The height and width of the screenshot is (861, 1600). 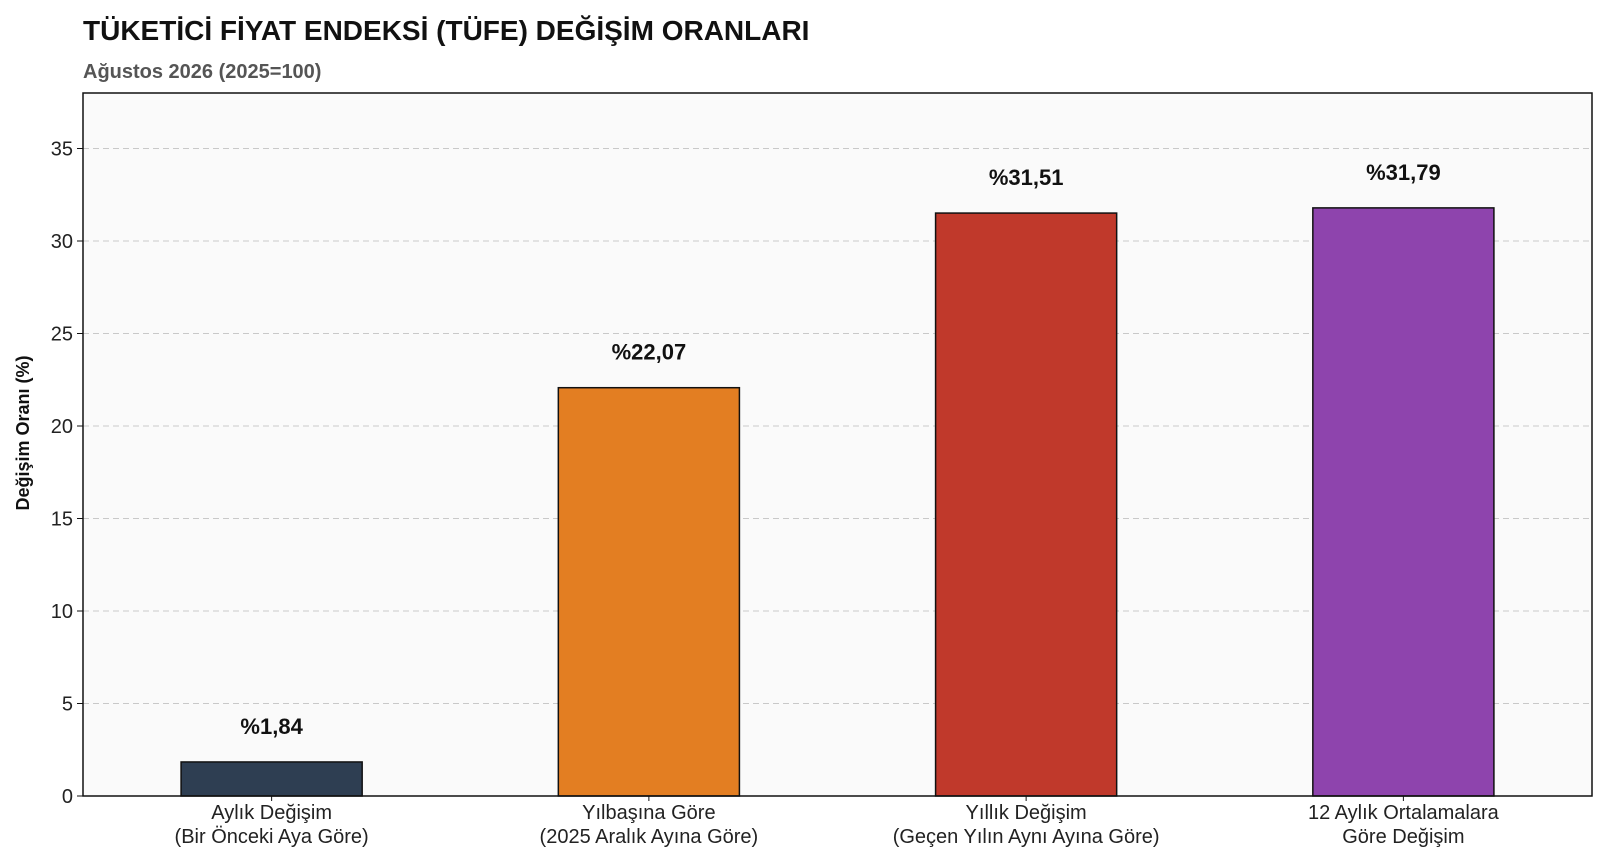 I want to click on y-tick-label: 15, so click(x=62, y=520).